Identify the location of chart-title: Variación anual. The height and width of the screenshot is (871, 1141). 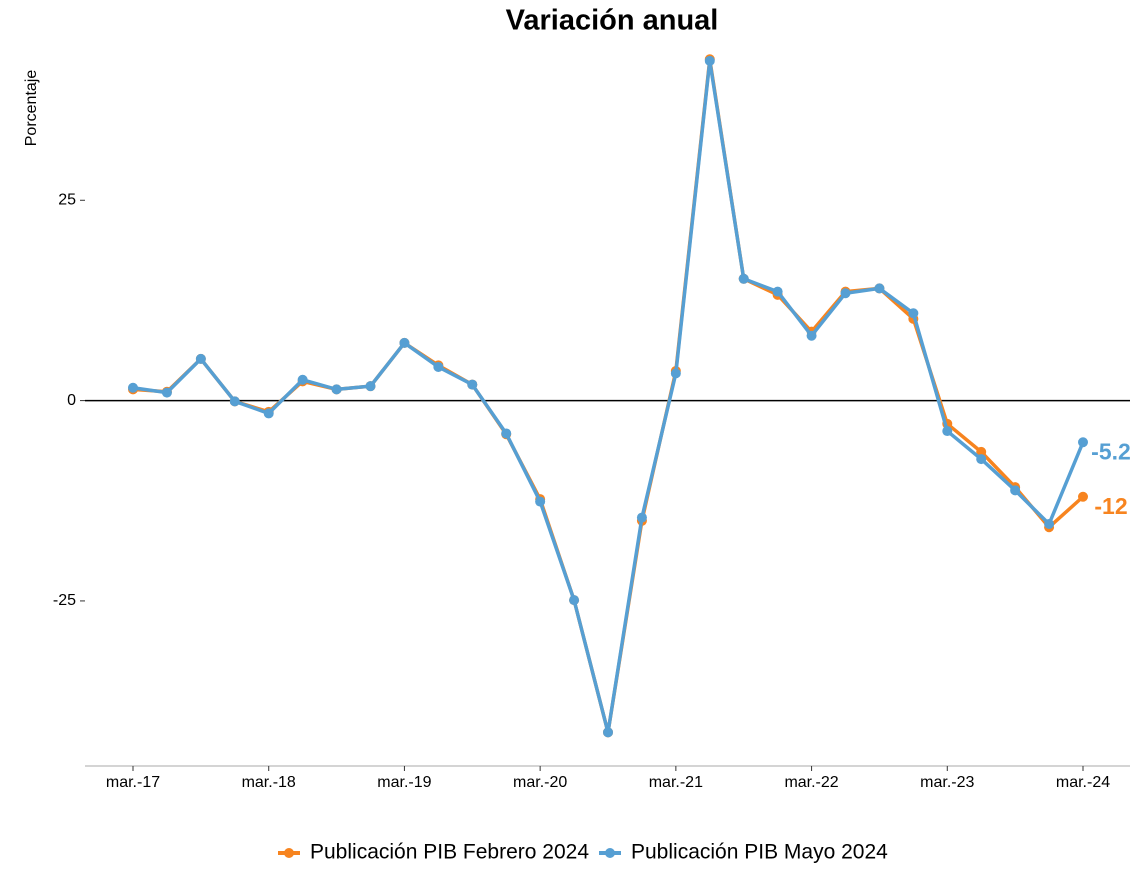
(612, 21).